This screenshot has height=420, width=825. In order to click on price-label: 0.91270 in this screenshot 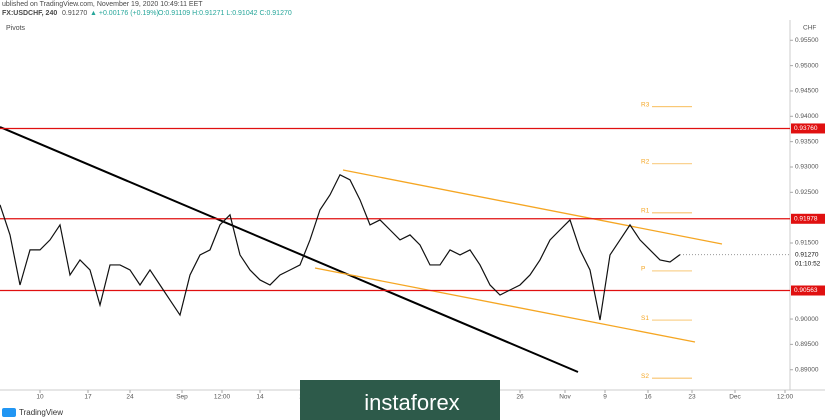, I will do `click(807, 254)`.